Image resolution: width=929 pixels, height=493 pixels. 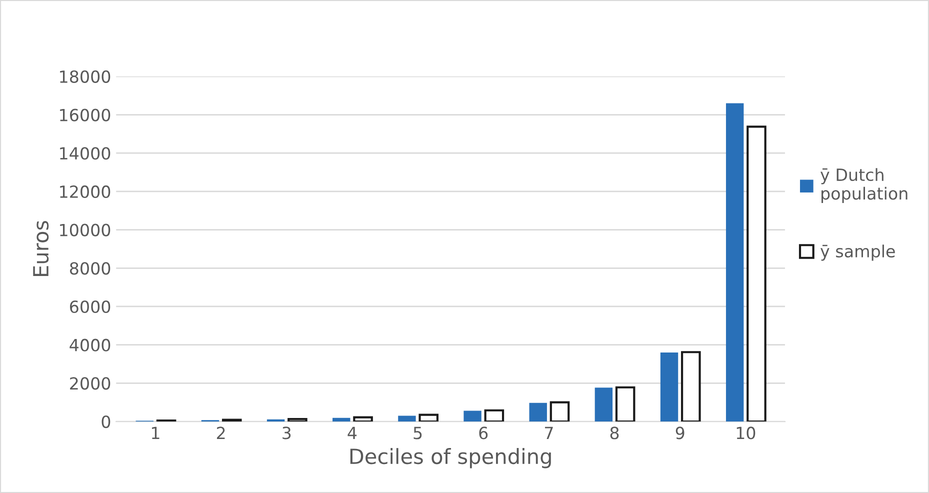 I want to click on legend-label: ȳ sample, so click(x=857, y=252).